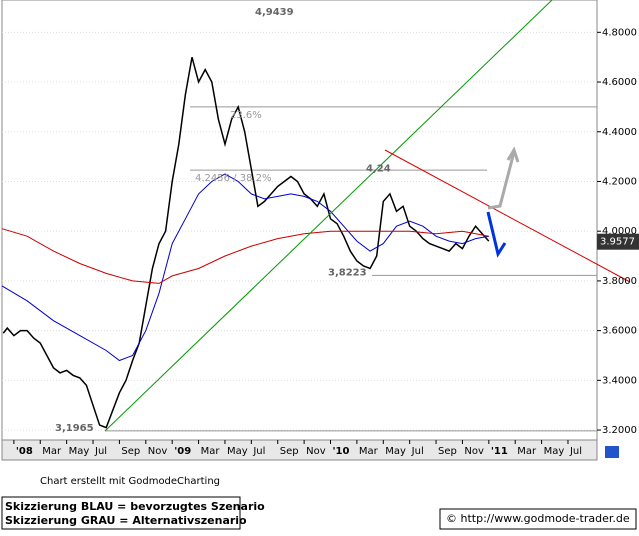 This screenshot has width=639, height=536. Describe the element at coordinates (24, 451) in the screenshot. I see `x-tick-label: '08` at that location.